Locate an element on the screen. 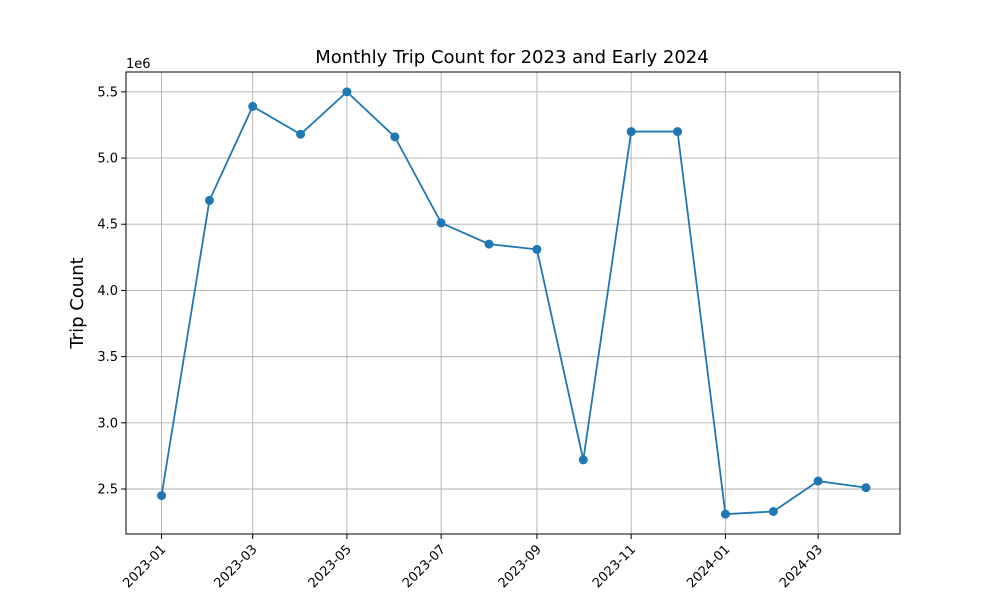 This screenshot has width=1000, height=600. y-tick-label: 5.0 is located at coordinates (107, 159).